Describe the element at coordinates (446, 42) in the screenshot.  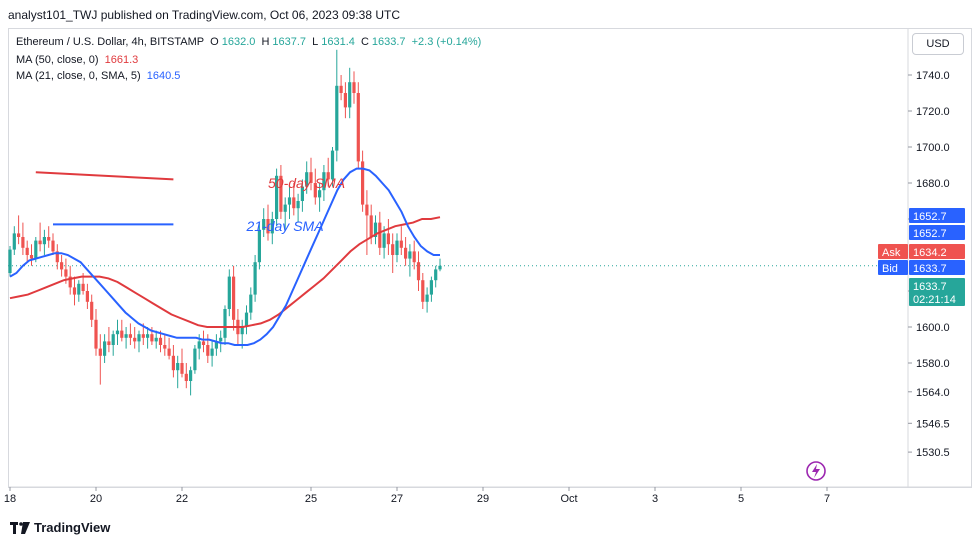
I see `legend-change: +2.3 (+0.14%)` at that location.